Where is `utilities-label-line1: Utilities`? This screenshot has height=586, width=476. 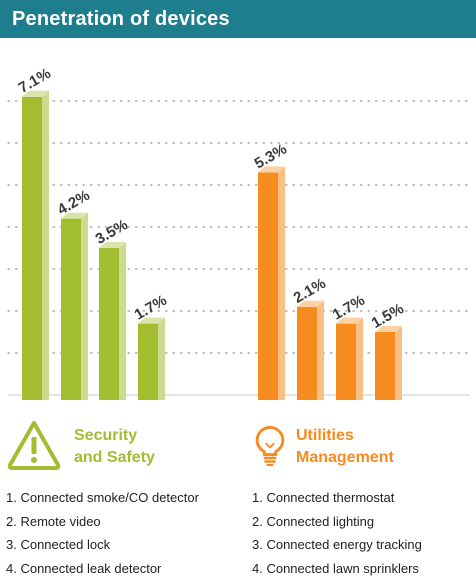 utilities-label-line1: Utilities is located at coordinates (325, 435).